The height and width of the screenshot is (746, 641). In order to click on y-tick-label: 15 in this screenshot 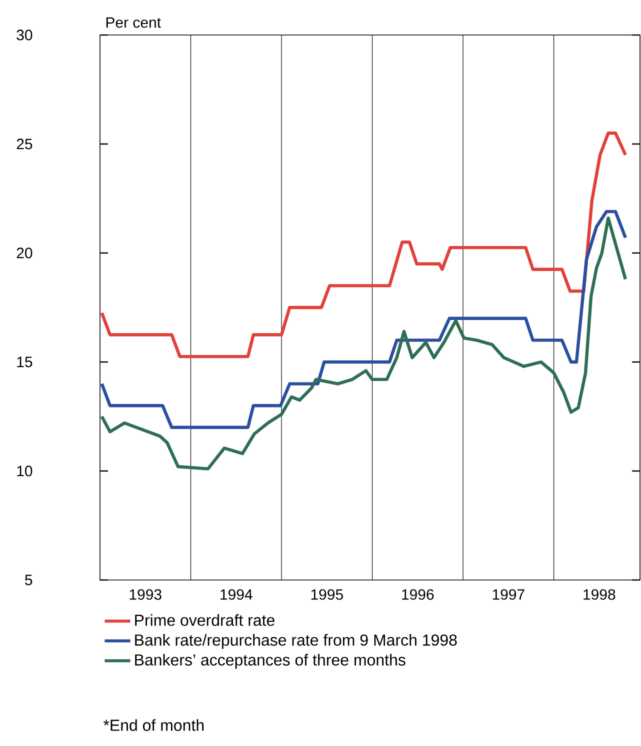, I will do `click(24, 362)`.